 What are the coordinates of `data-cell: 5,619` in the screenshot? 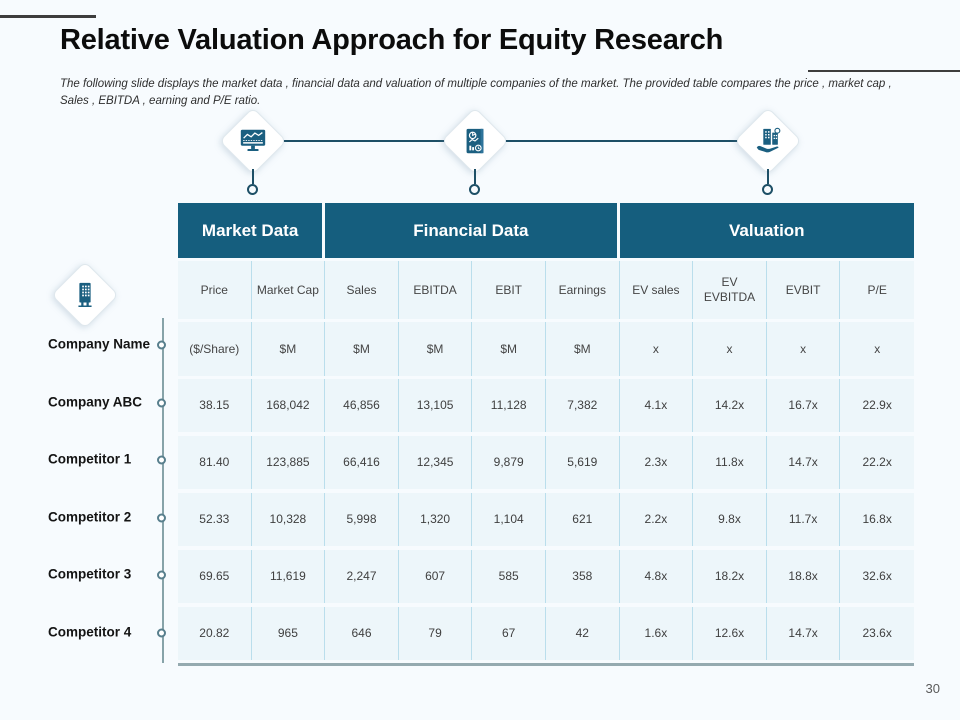 It's located at (582, 462).